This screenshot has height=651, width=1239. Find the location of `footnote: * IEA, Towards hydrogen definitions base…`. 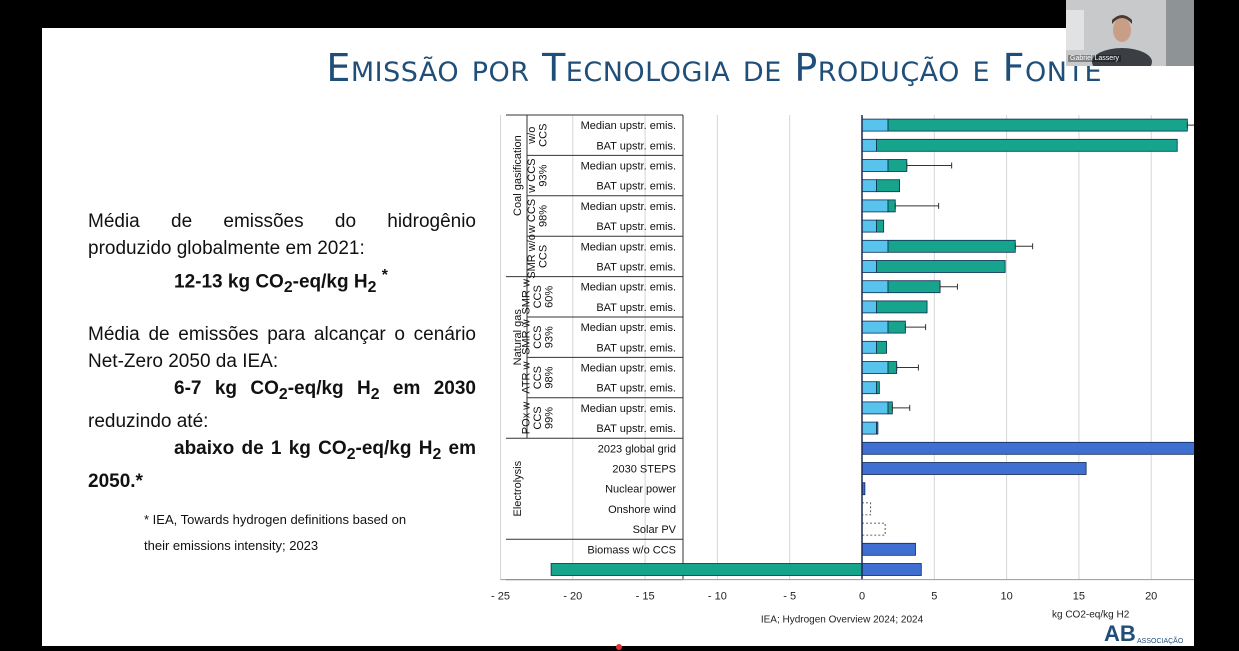

footnote: * IEA, Towards hydrogen definitions base… is located at coordinates (282, 533).